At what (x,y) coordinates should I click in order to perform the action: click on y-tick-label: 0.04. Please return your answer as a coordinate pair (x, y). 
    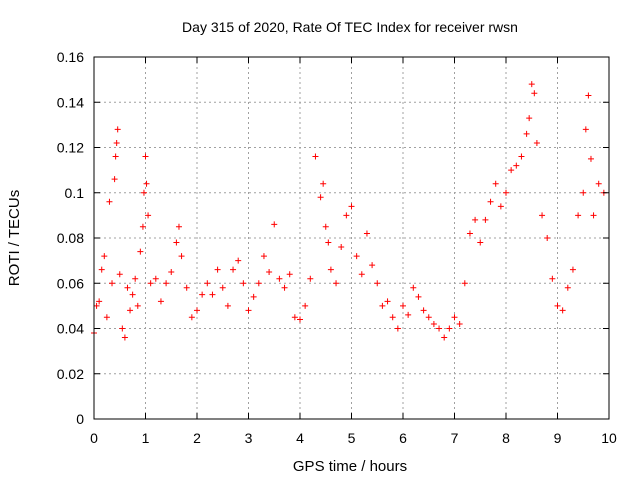
    Looking at the image, I should click on (70, 329).